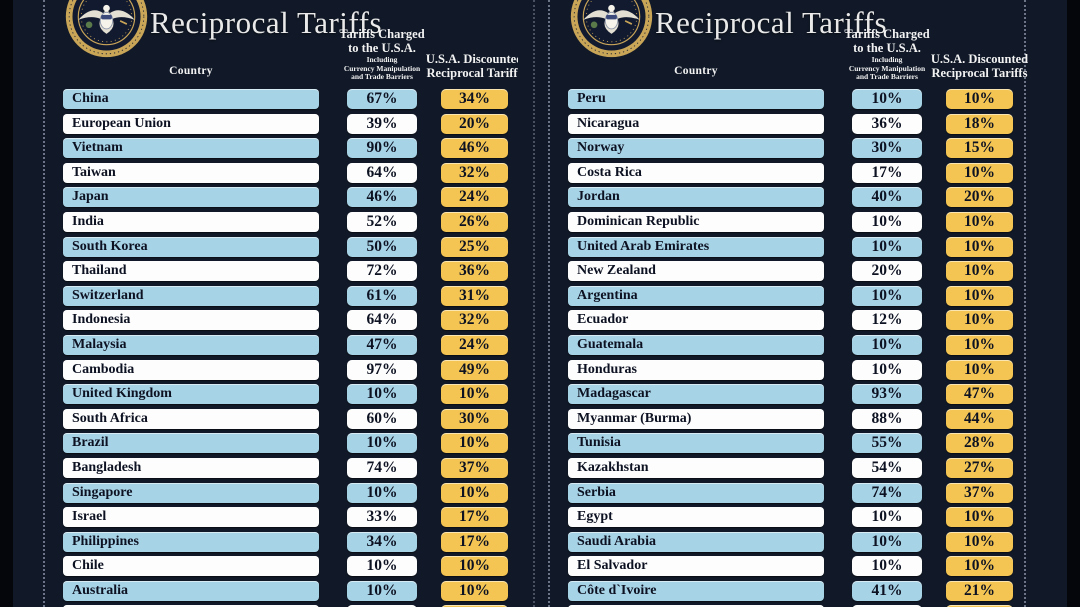 The width and height of the screenshot is (1080, 607). What do you see at coordinates (382, 369) in the screenshot?
I see `charged-tariff-cell: 97%` at bounding box center [382, 369].